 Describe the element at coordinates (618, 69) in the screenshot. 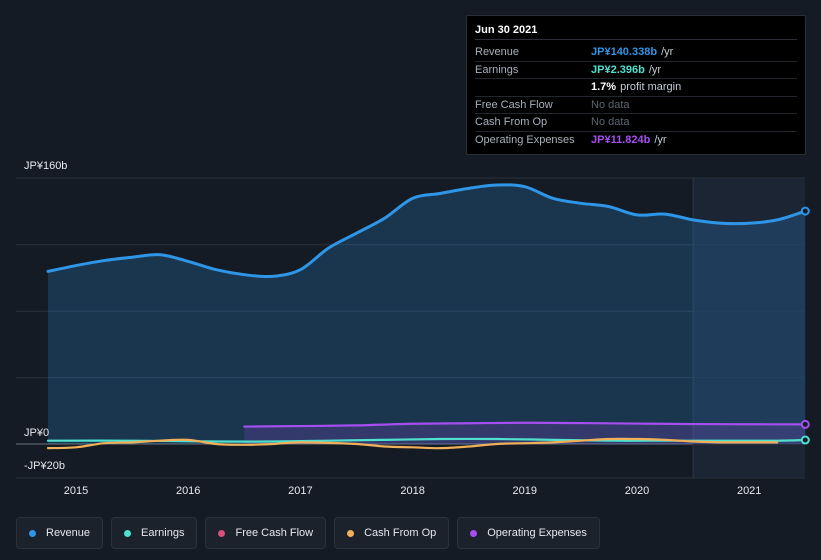

I see `tooltip-row-value: JP¥2.396b` at that location.